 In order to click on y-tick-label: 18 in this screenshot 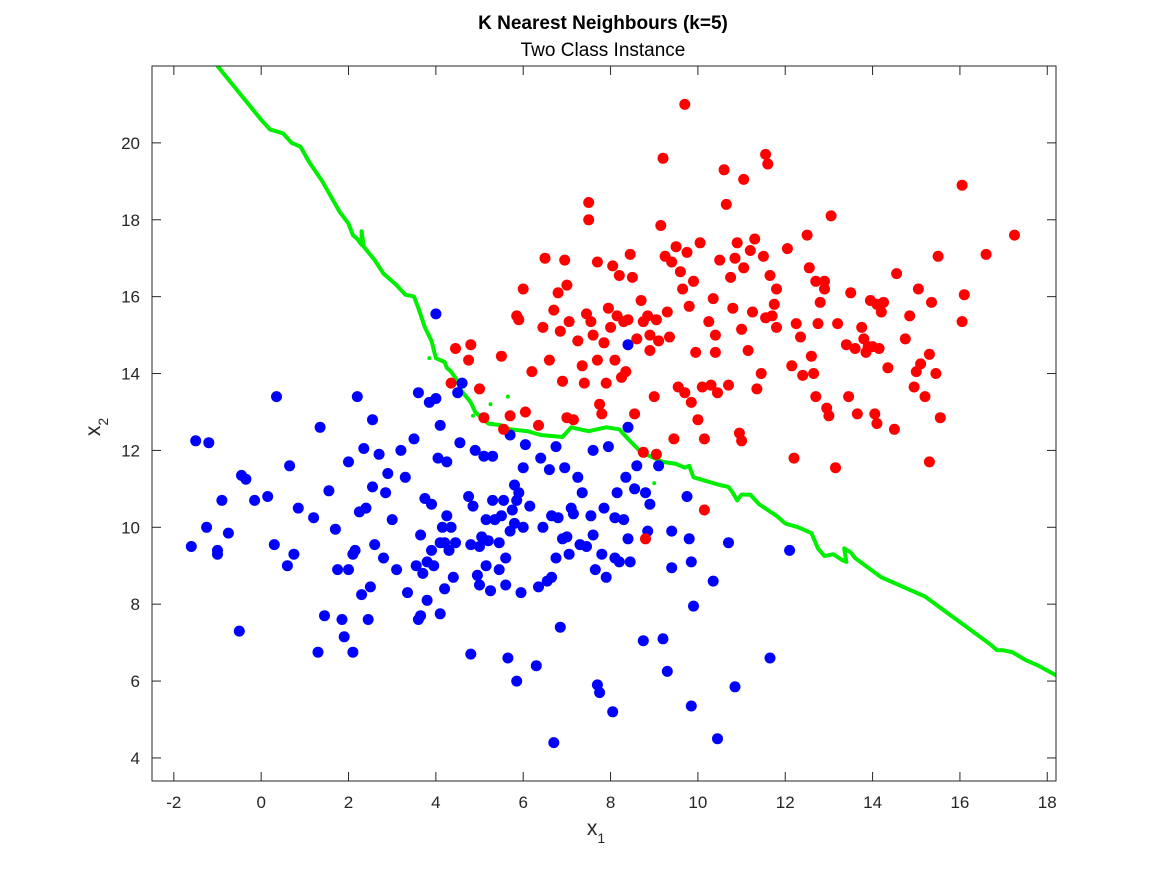, I will do `click(130, 220)`.